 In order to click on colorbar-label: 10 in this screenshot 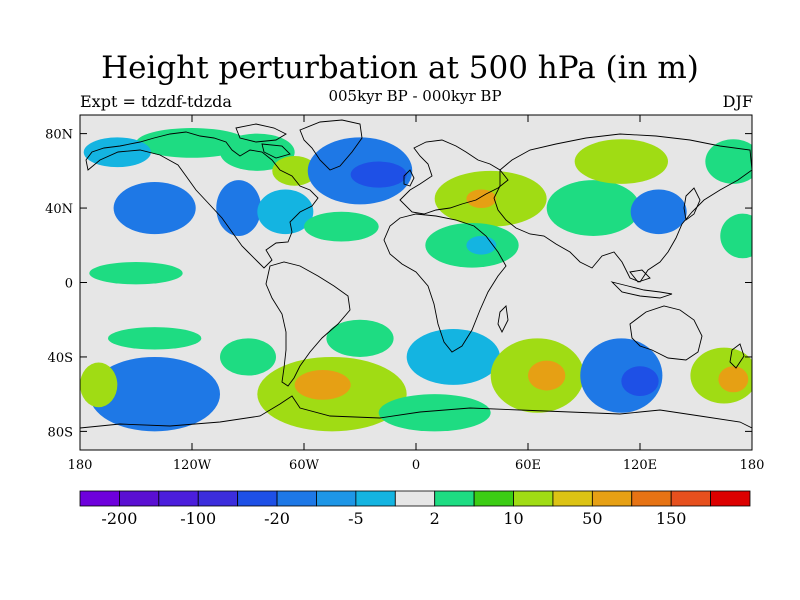, I will do `click(513, 518)`.